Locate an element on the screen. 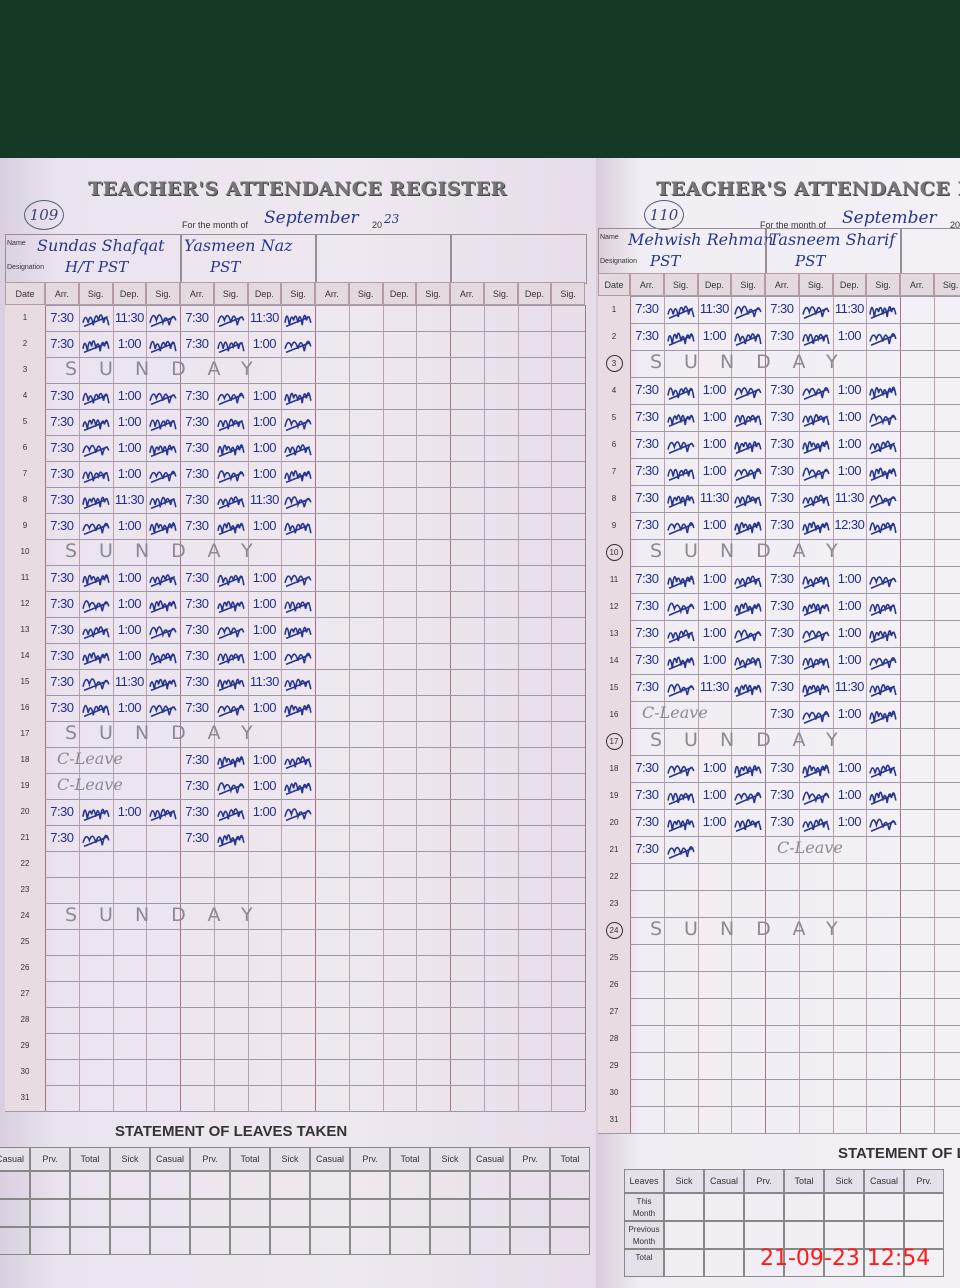  date-cell: 11 is located at coordinates (614, 579).